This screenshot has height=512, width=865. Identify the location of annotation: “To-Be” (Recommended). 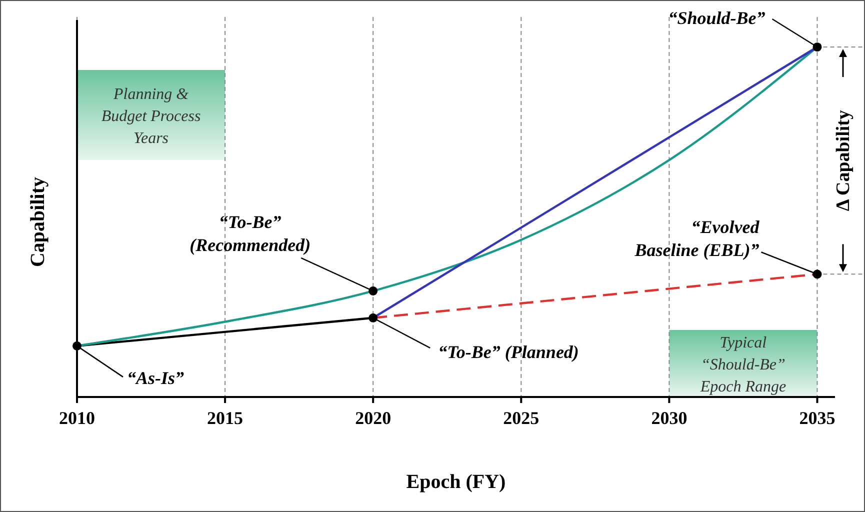
(250, 233).